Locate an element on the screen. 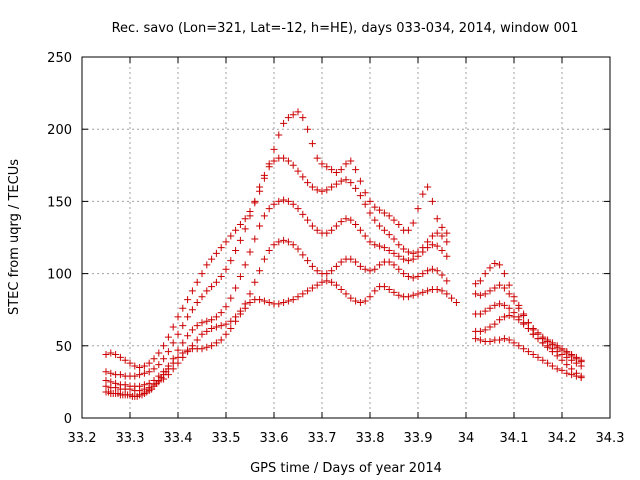 This screenshot has height=480, width=640. y-tick-label: 100 is located at coordinates (59, 275).